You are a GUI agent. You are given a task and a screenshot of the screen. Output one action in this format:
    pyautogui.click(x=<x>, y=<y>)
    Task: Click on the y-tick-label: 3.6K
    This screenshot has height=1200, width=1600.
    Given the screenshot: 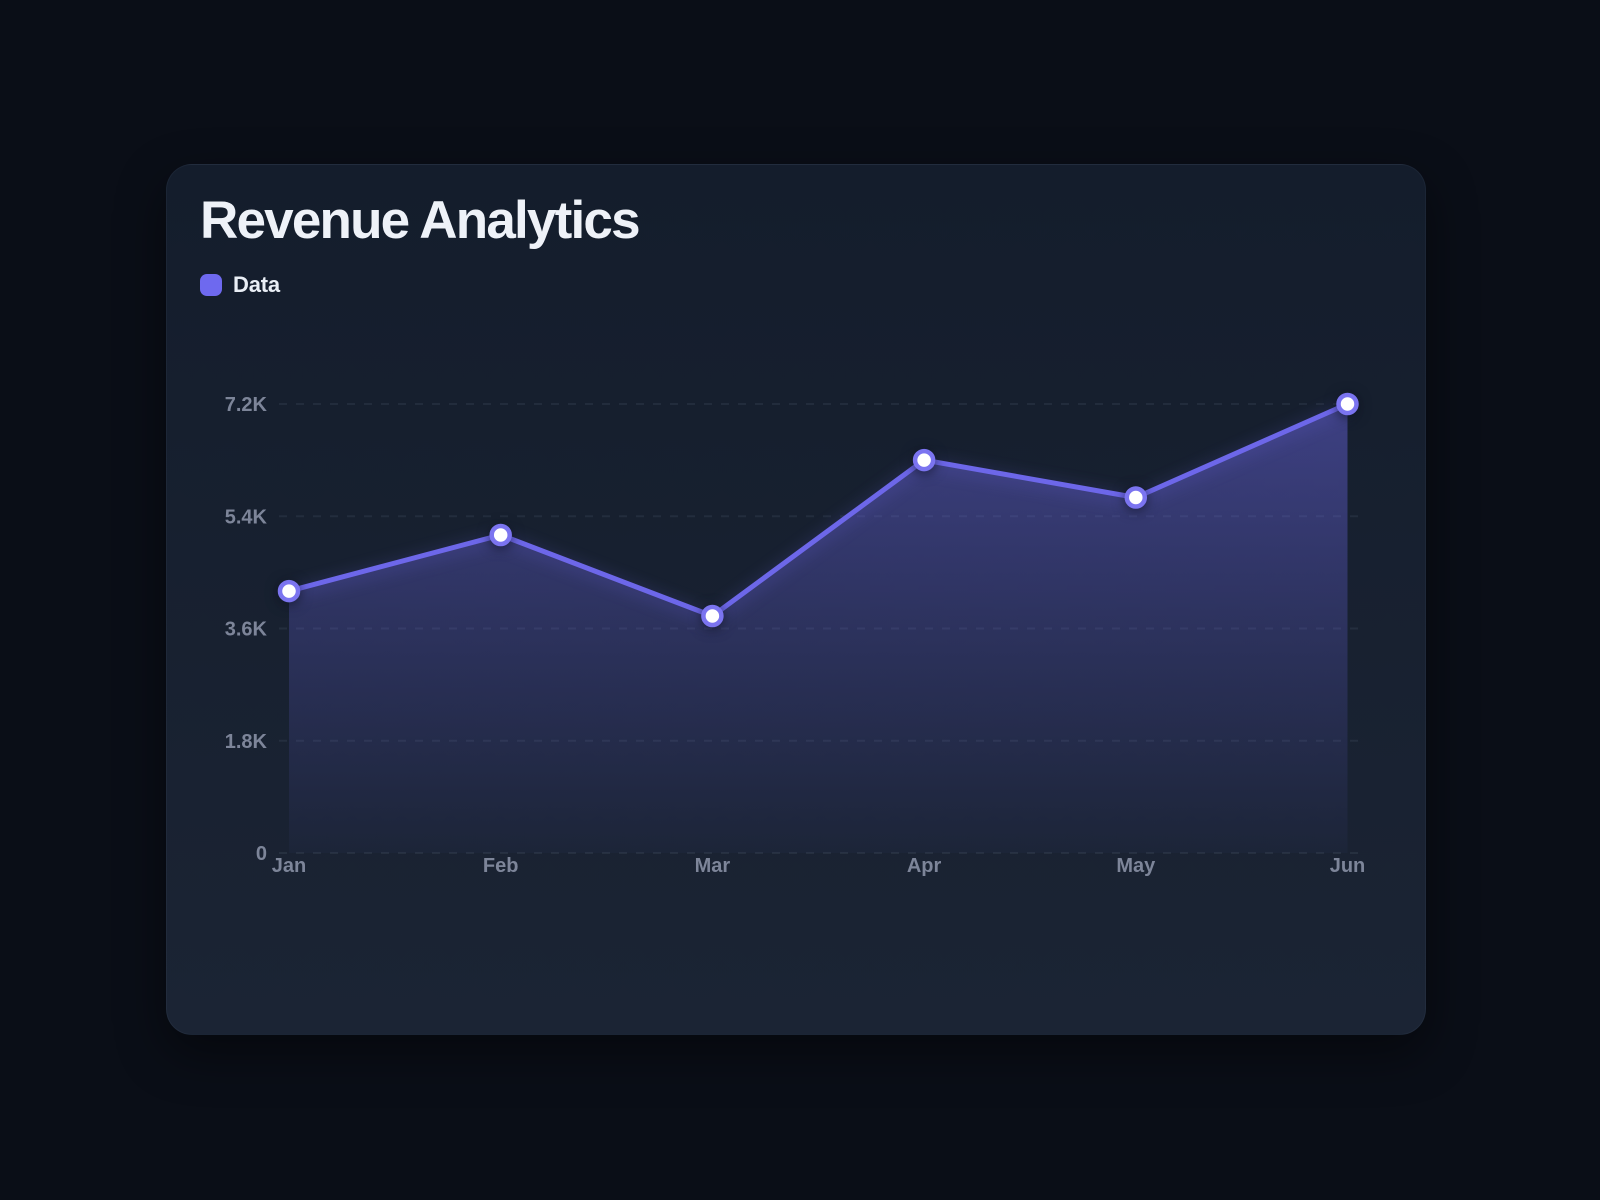 What is the action you would take?
    pyautogui.click(x=246, y=630)
    